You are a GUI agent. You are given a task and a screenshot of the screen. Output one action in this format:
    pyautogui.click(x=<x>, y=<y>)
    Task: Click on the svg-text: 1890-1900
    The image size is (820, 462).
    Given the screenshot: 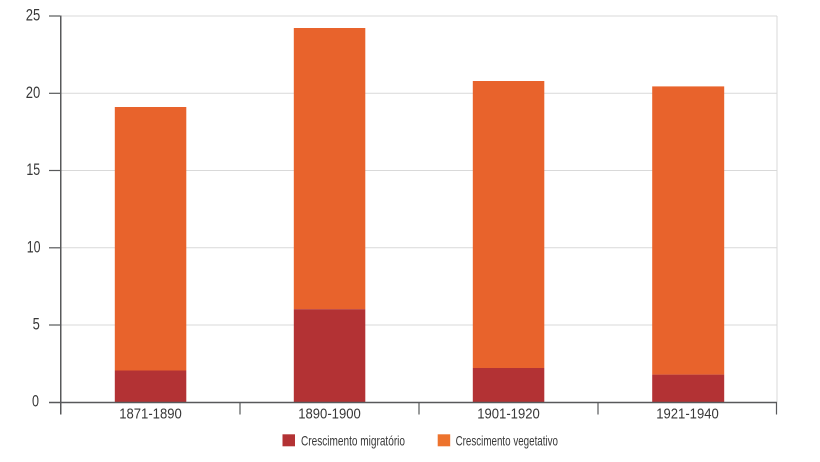 What is the action you would take?
    pyautogui.click(x=329, y=415)
    